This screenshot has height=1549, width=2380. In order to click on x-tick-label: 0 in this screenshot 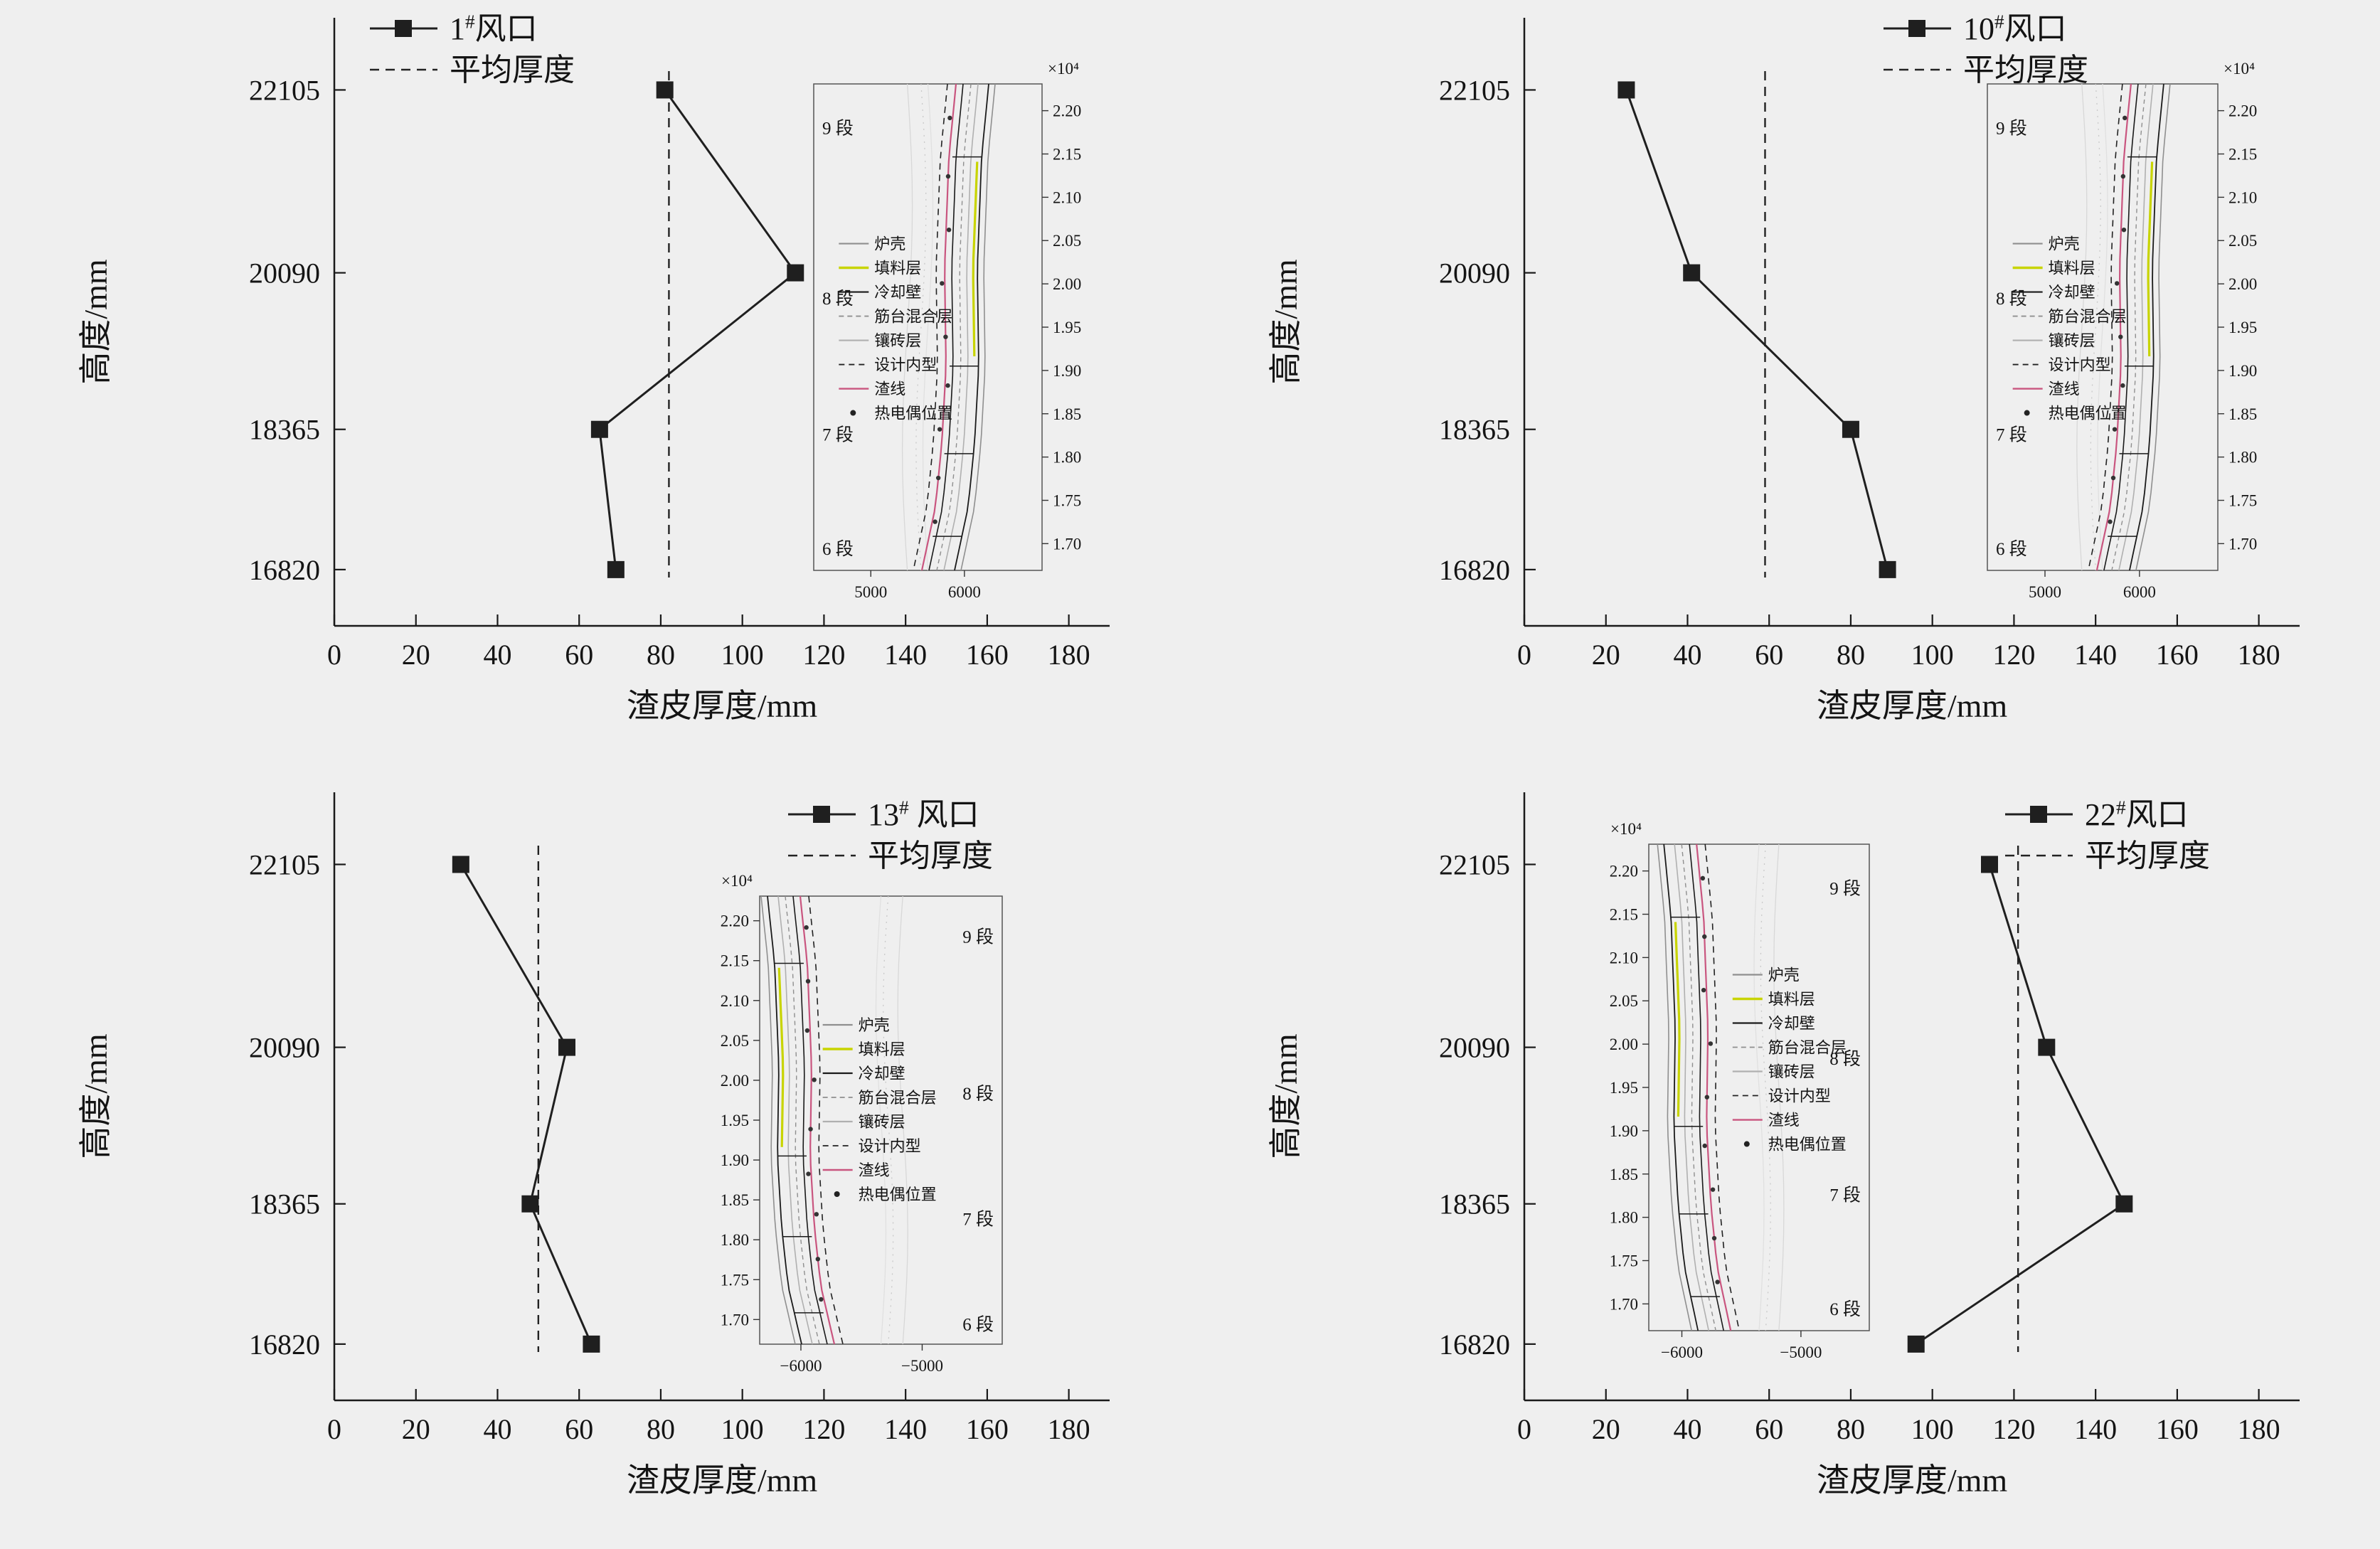, I will do `click(1524, 1429)`.